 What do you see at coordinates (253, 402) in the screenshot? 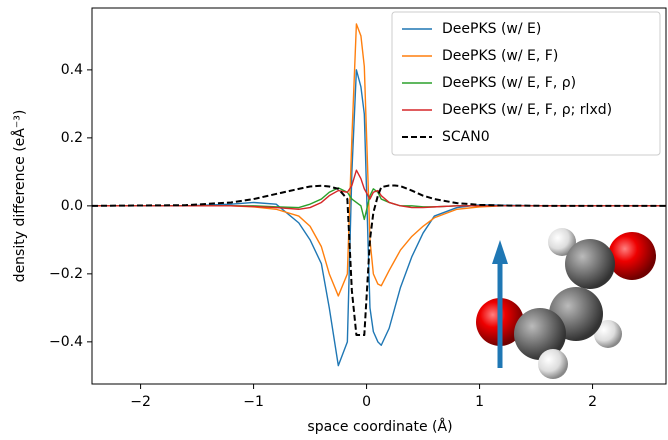
I see `x-tick-label: −1` at bounding box center [253, 402].